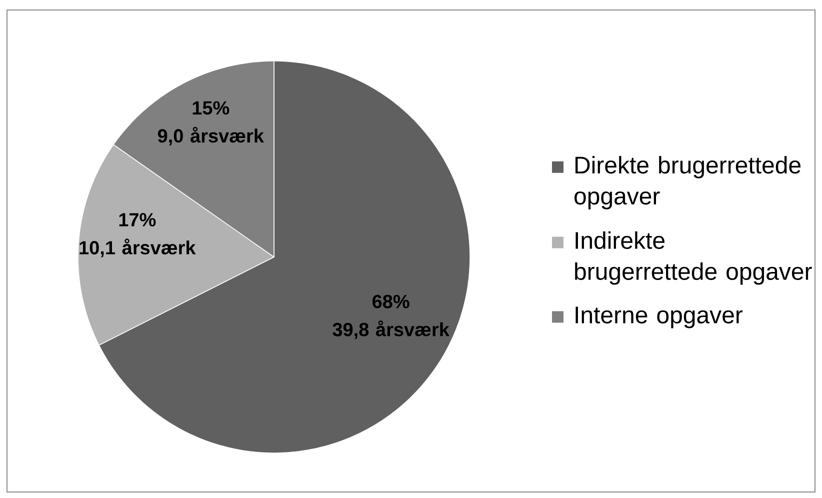 This screenshot has height=498, width=822. I want to click on legend-label: Interne opgaver, so click(659, 317).